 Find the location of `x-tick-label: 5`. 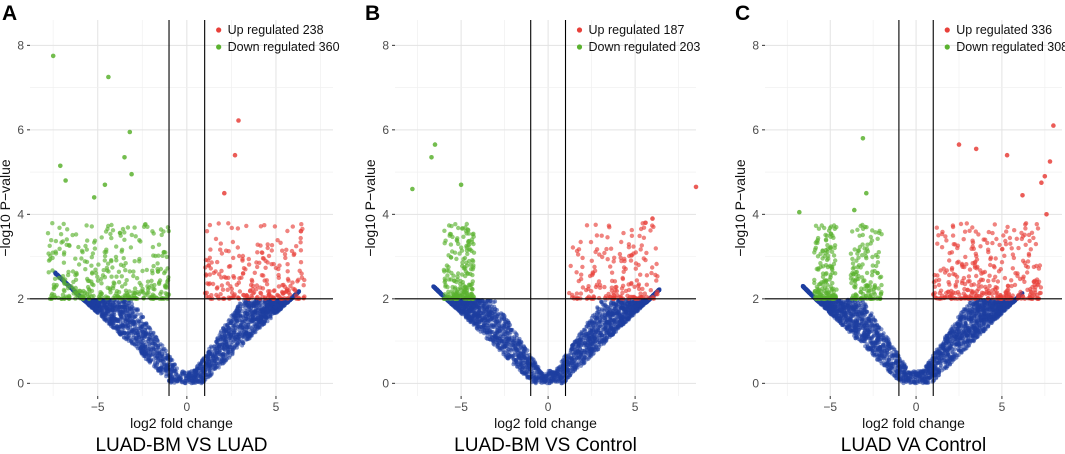

x-tick-label: 5 is located at coordinates (276, 407).